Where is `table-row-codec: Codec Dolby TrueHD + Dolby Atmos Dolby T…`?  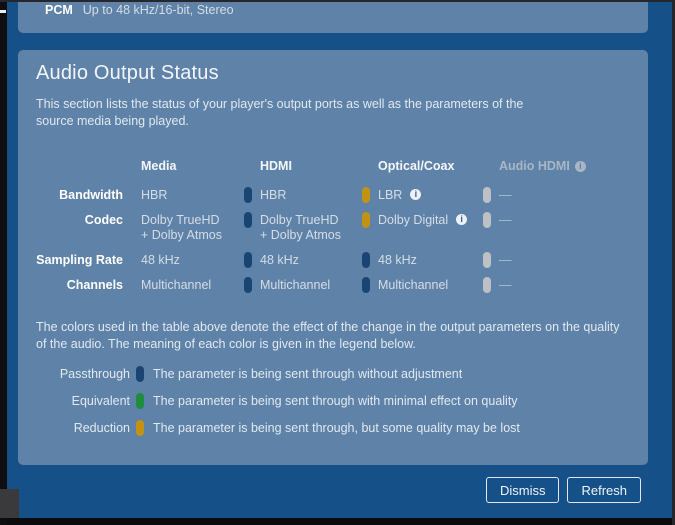
table-row-codec: Codec Dolby TrueHD + Dolby Atmos Dolby T… is located at coordinates (333, 227).